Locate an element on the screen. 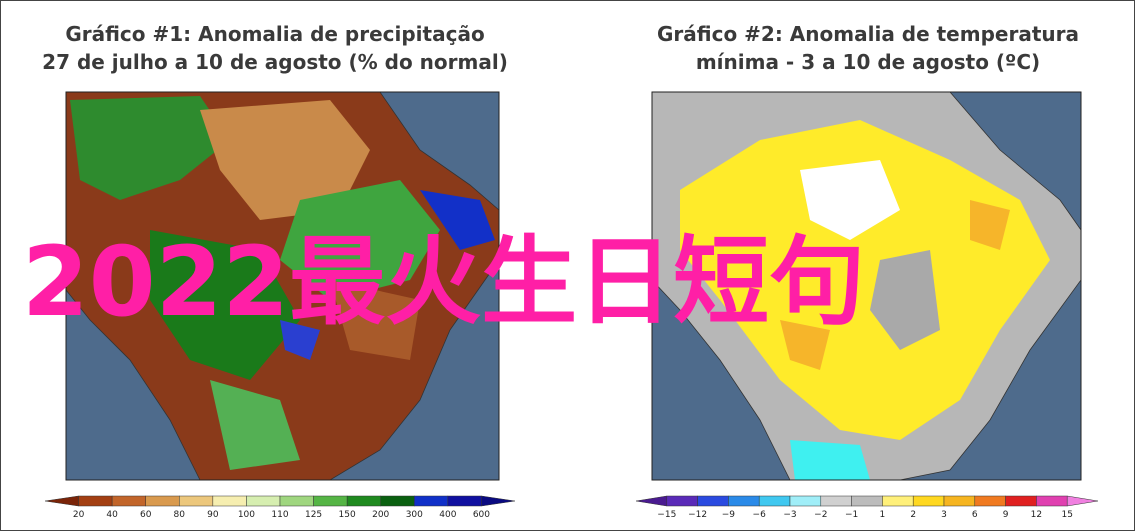 The width and height of the screenshot is (1135, 531). colorbar-label: −9 is located at coordinates (729, 515).